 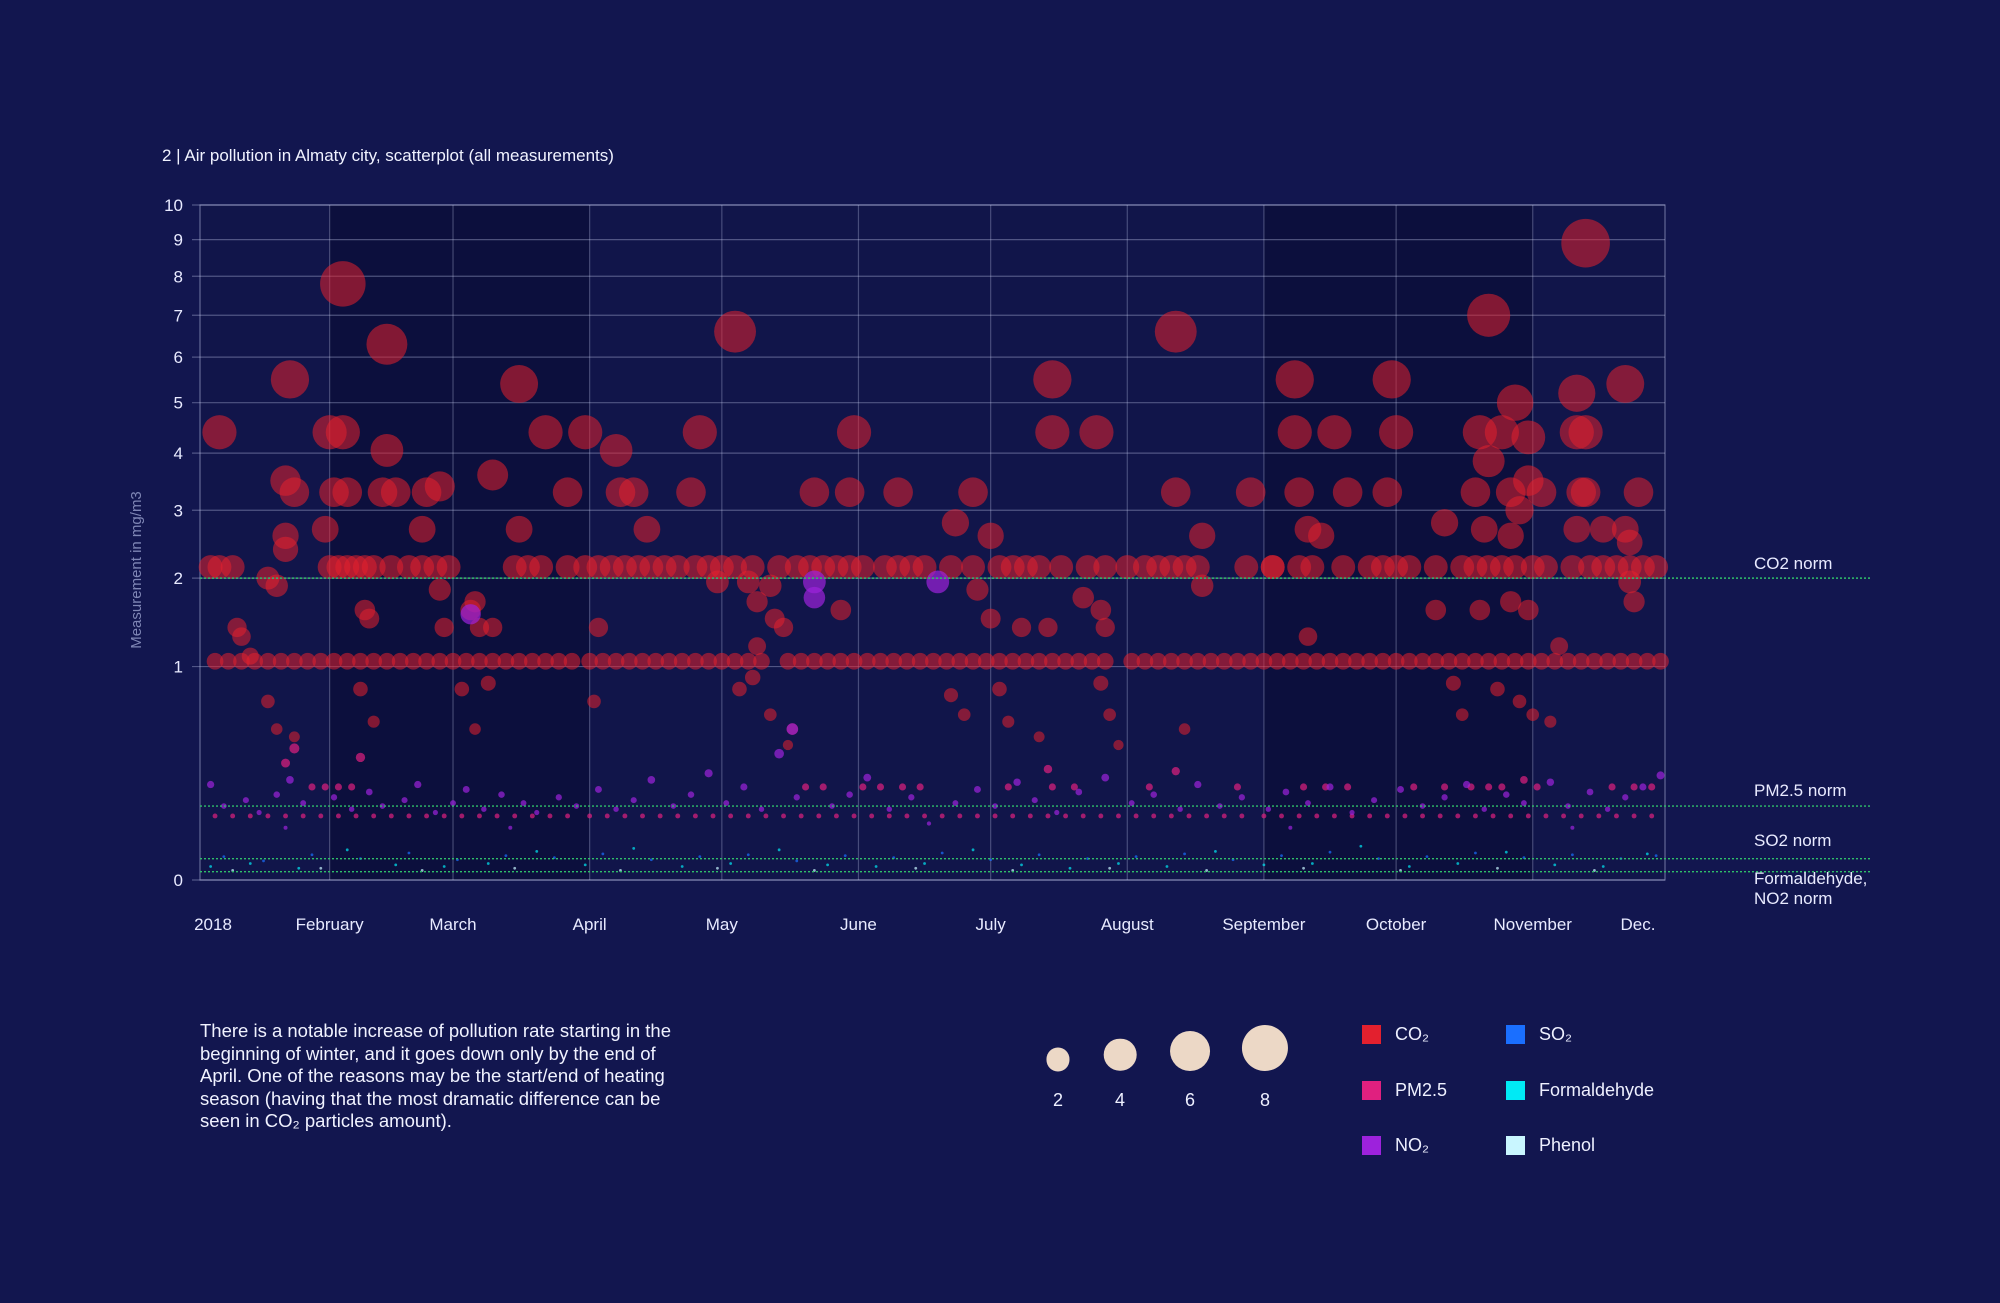 What do you see at coordinates (1396, 924) in the screenshot?
I see `x-tick-label: October` at bounding box center [1396, 924].